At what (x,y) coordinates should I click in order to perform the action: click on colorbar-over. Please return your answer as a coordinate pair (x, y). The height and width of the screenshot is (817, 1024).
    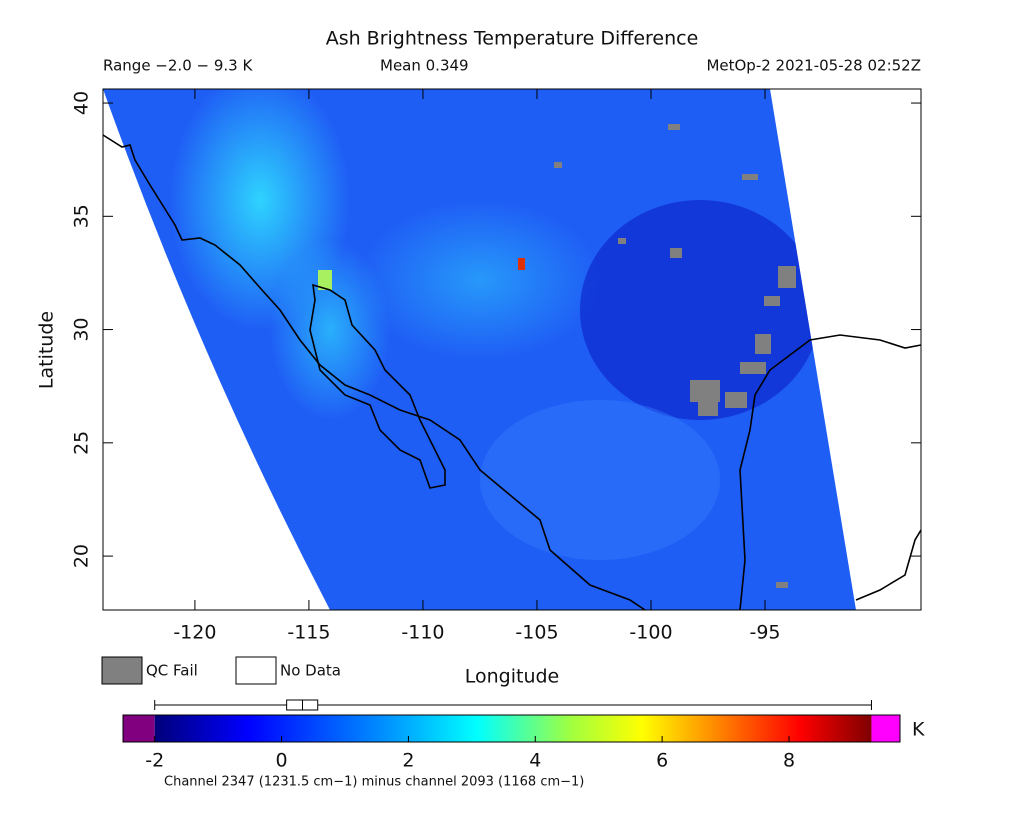
    Looking at the image, I should click on (885, 728).